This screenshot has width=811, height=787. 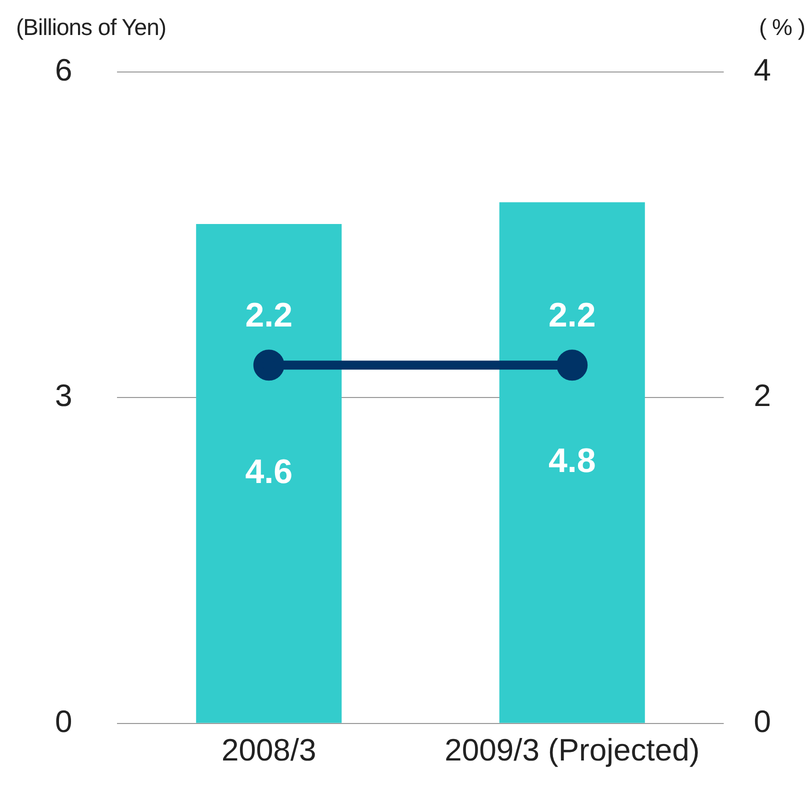 What do you see at coordinates (572, 750) in the screenshot?
I see `x-tick-label: 2009/3 (Projected)` at bounding box center [572, 750].